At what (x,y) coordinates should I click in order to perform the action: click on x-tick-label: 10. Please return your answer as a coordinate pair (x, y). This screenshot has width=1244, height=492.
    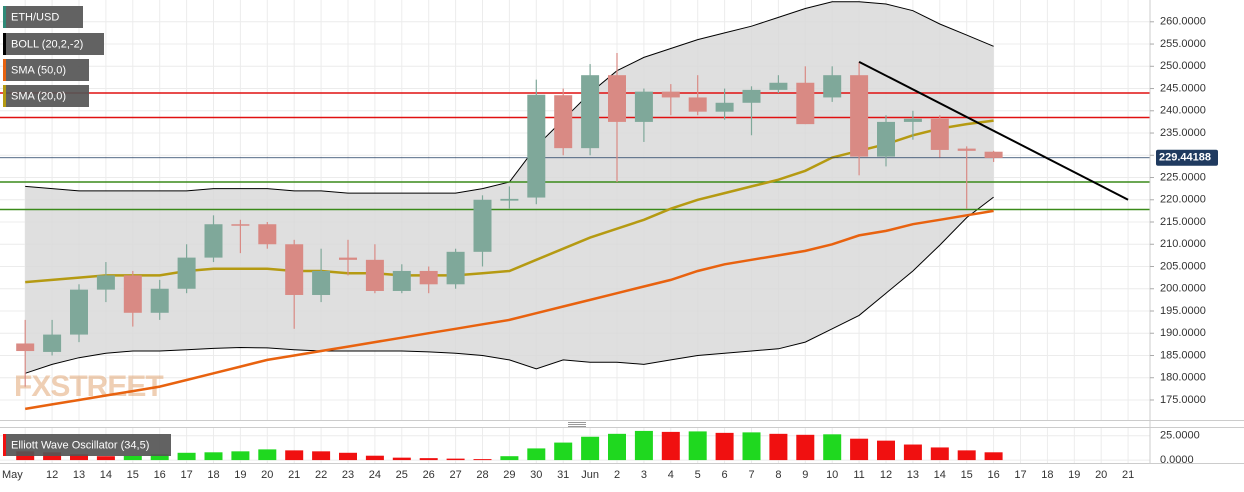
    Looking at the image, I should click on (832, 475).